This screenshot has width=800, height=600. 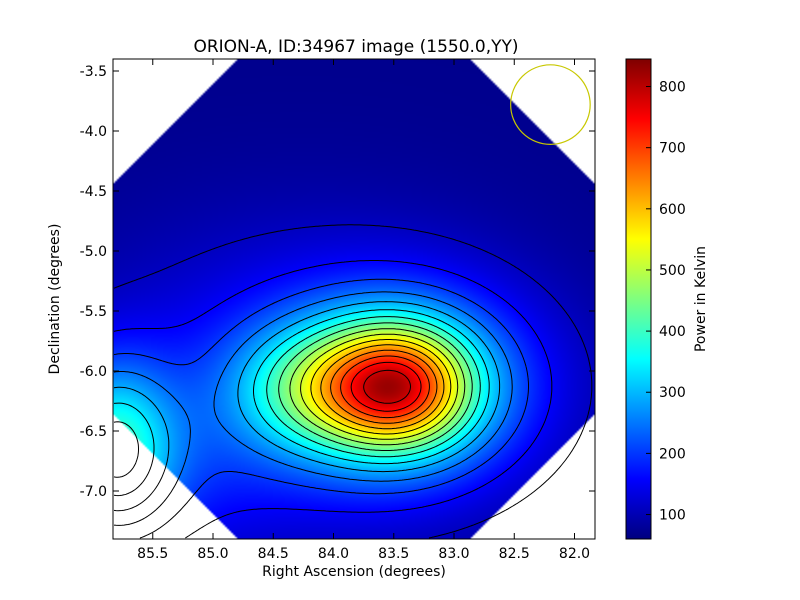 What do you see at coordinates (93, 492) in the screenshot?
I see `y-tick-label: -7.0` at bounding box center [93, 492].